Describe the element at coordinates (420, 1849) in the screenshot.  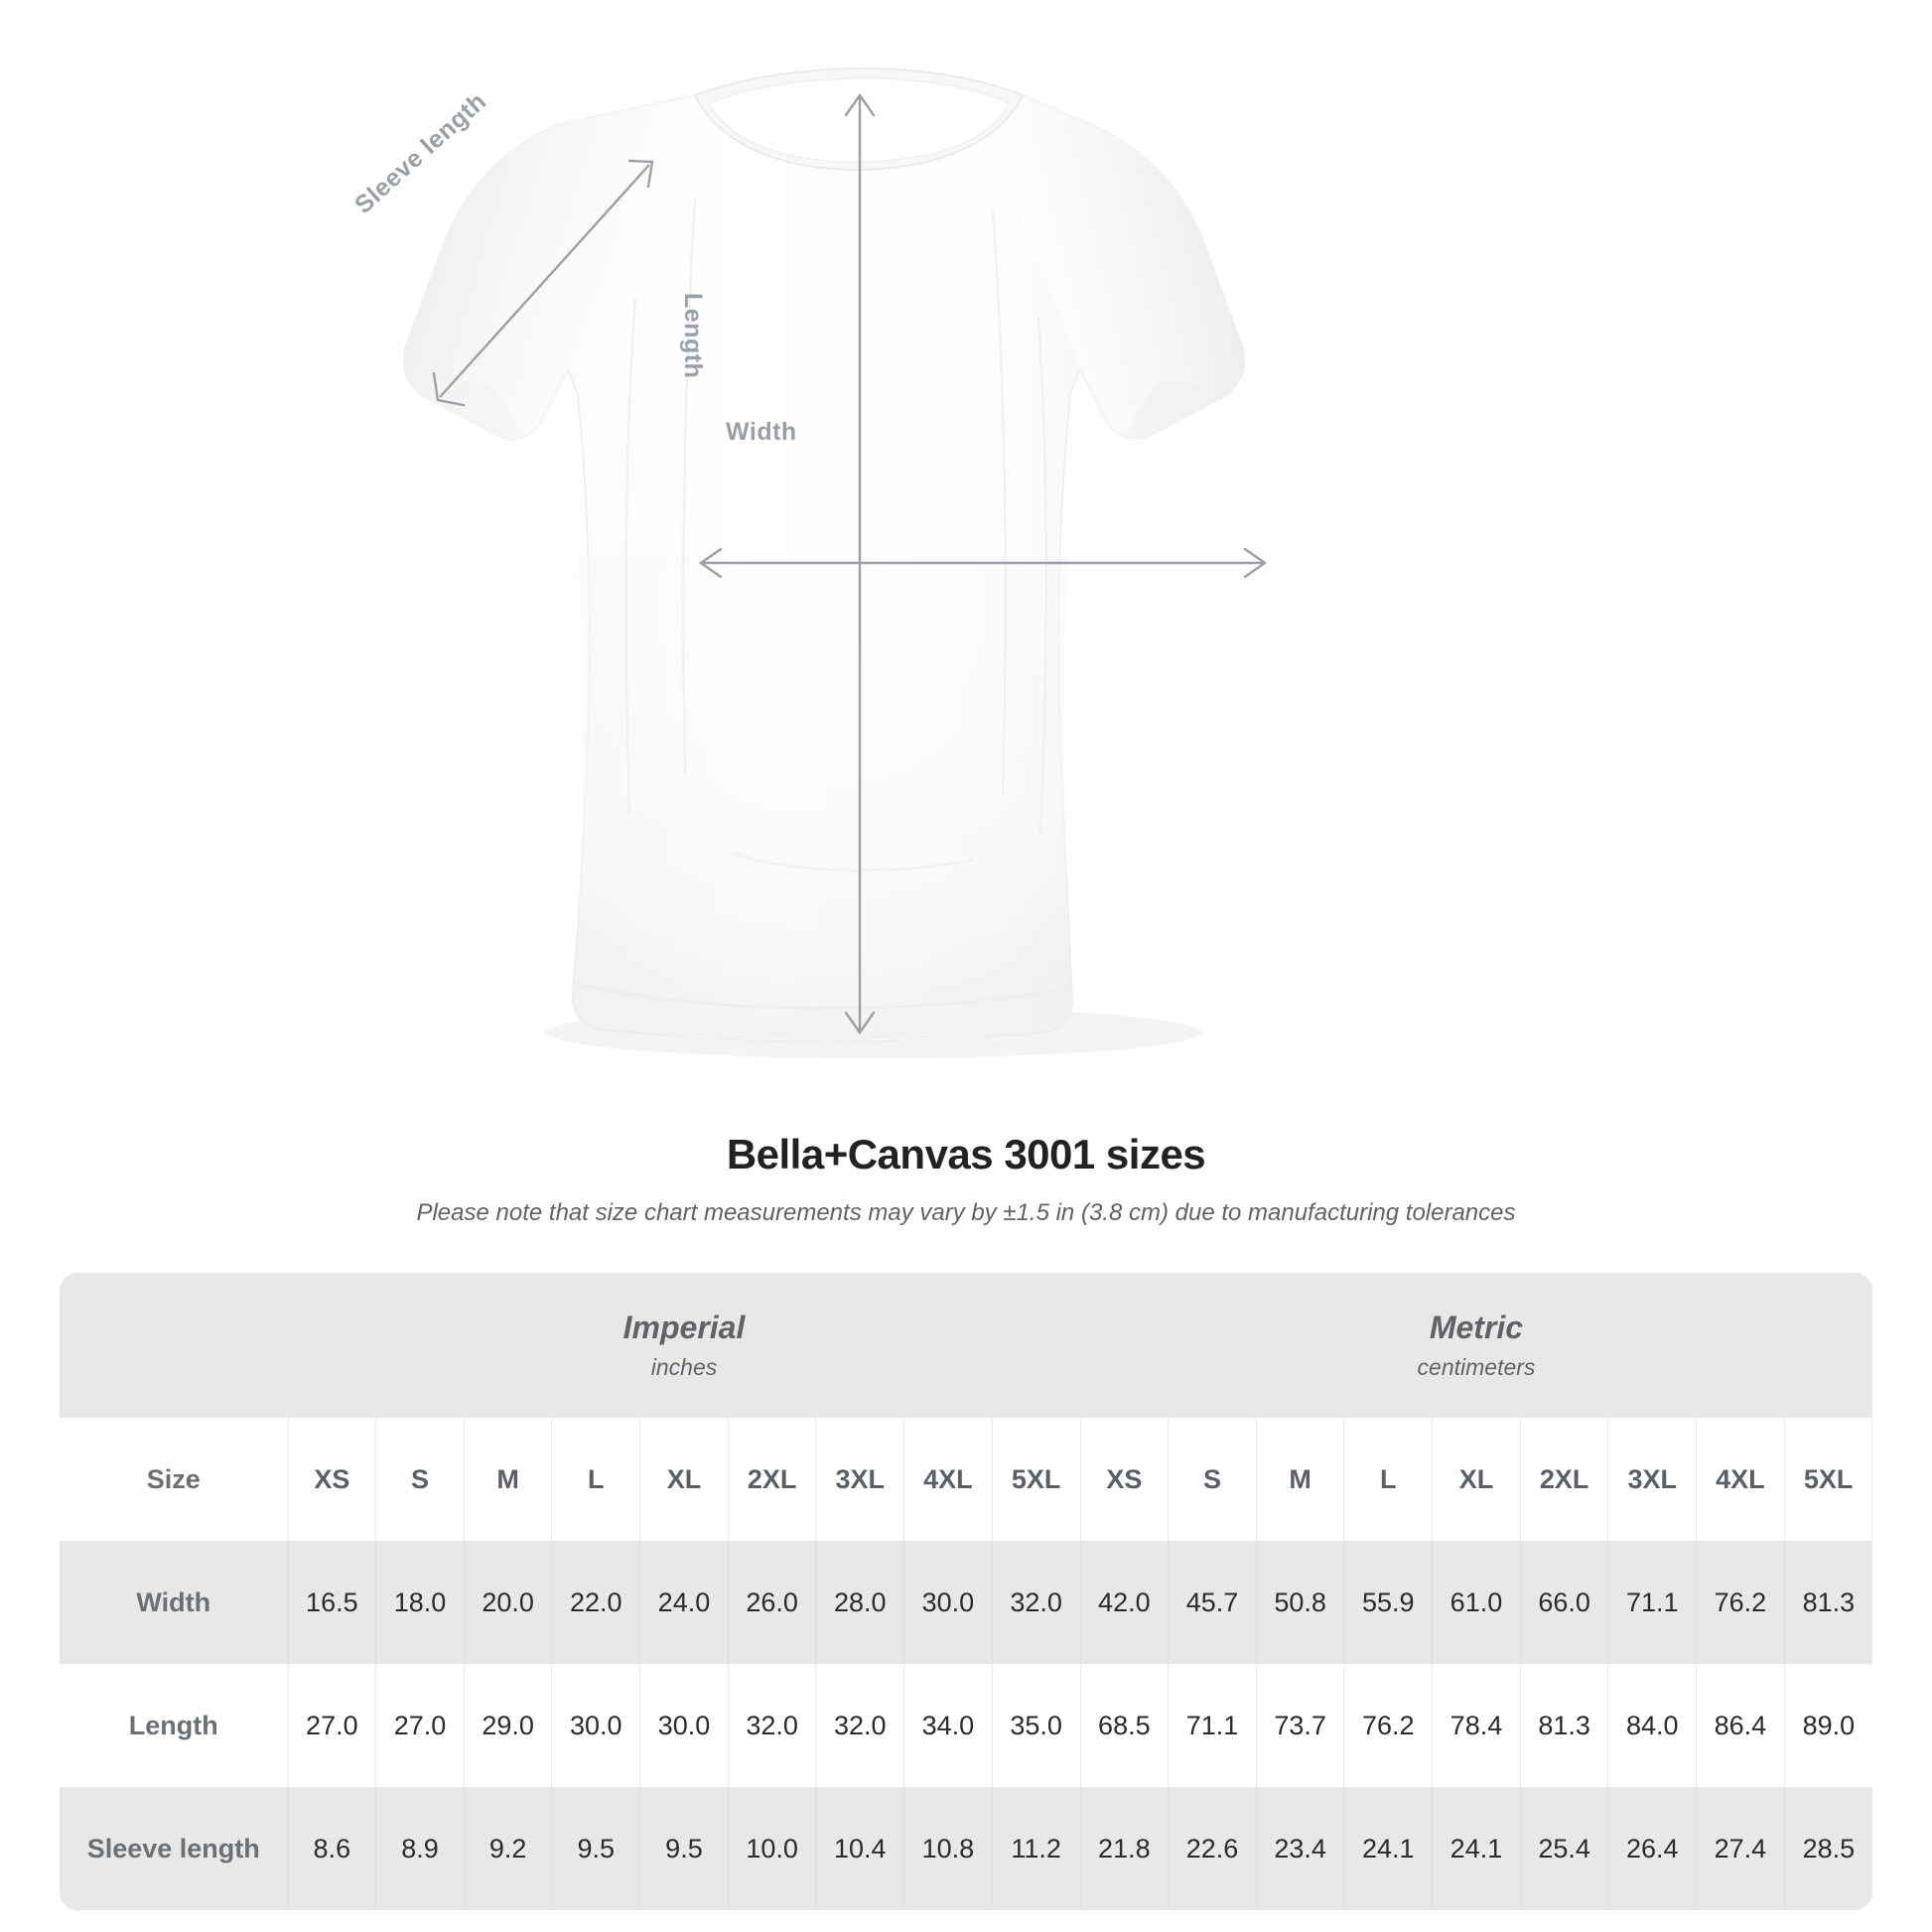
I see `cell-sleeve-imperial-s: 8.9` at that location.